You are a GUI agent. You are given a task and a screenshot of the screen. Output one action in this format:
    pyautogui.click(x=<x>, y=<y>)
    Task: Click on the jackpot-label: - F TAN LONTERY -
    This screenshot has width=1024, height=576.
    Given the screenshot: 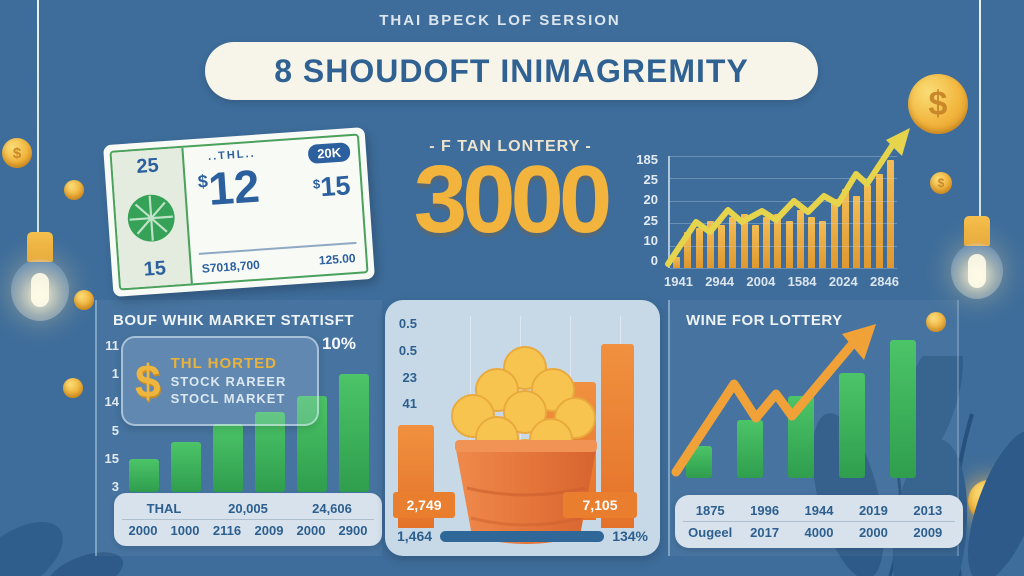 What is the action you would take?
    pyautogui.click(x=510, y=146)
    